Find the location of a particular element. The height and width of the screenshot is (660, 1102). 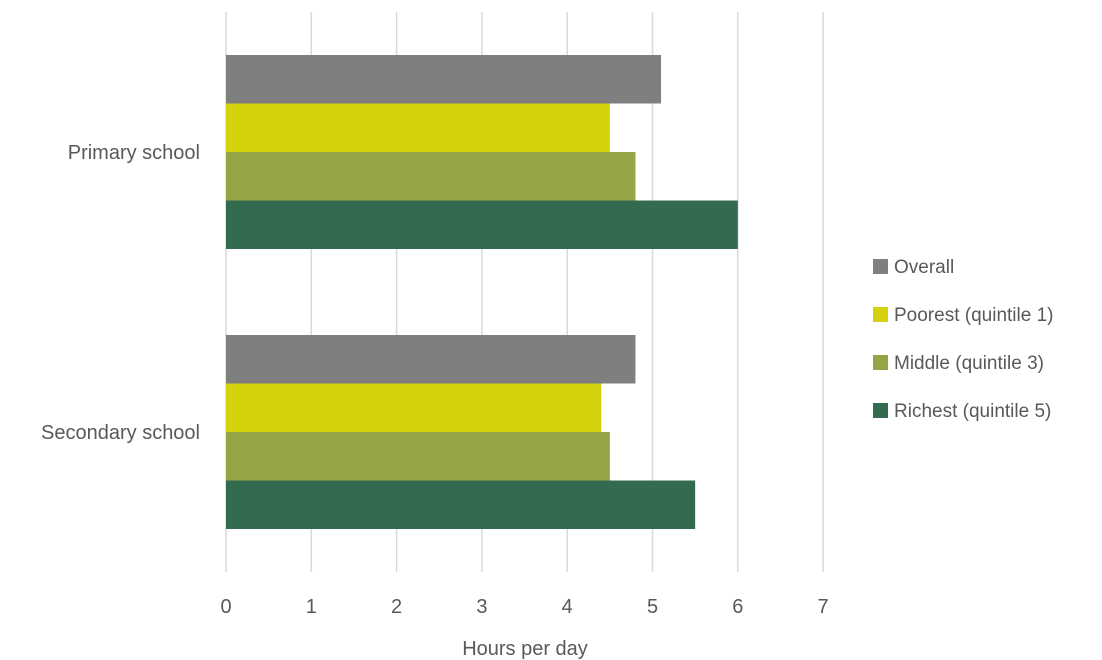

x-tick-label: 4 is located at coordinates (567, 607).